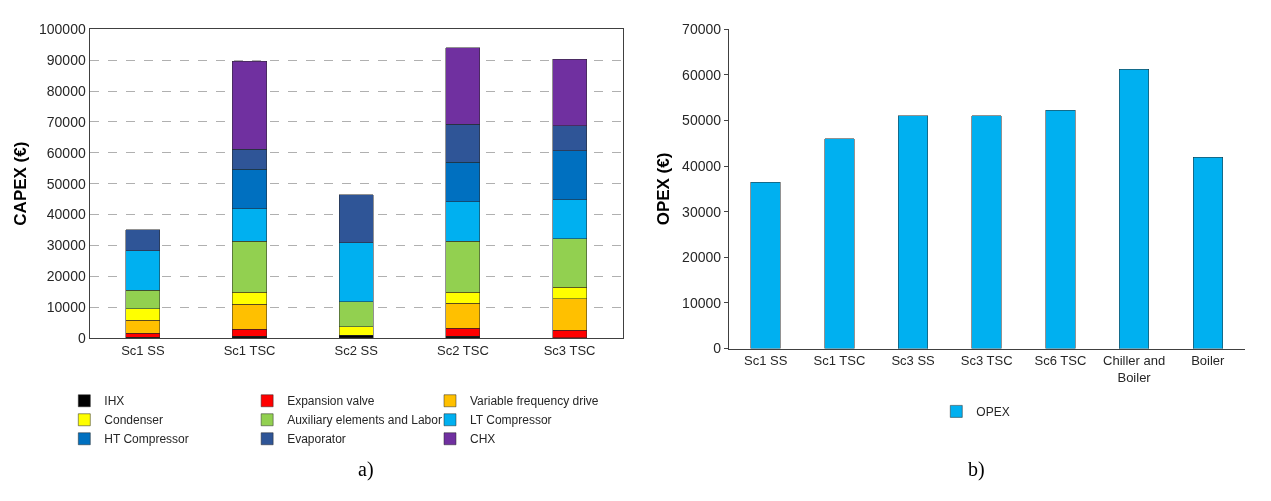 The image size is (1271, 501). What do you see at coordinates (331, 401) in the screenshot?
I see `legend-label: Expansion valve` at bounding box center [331, 401].